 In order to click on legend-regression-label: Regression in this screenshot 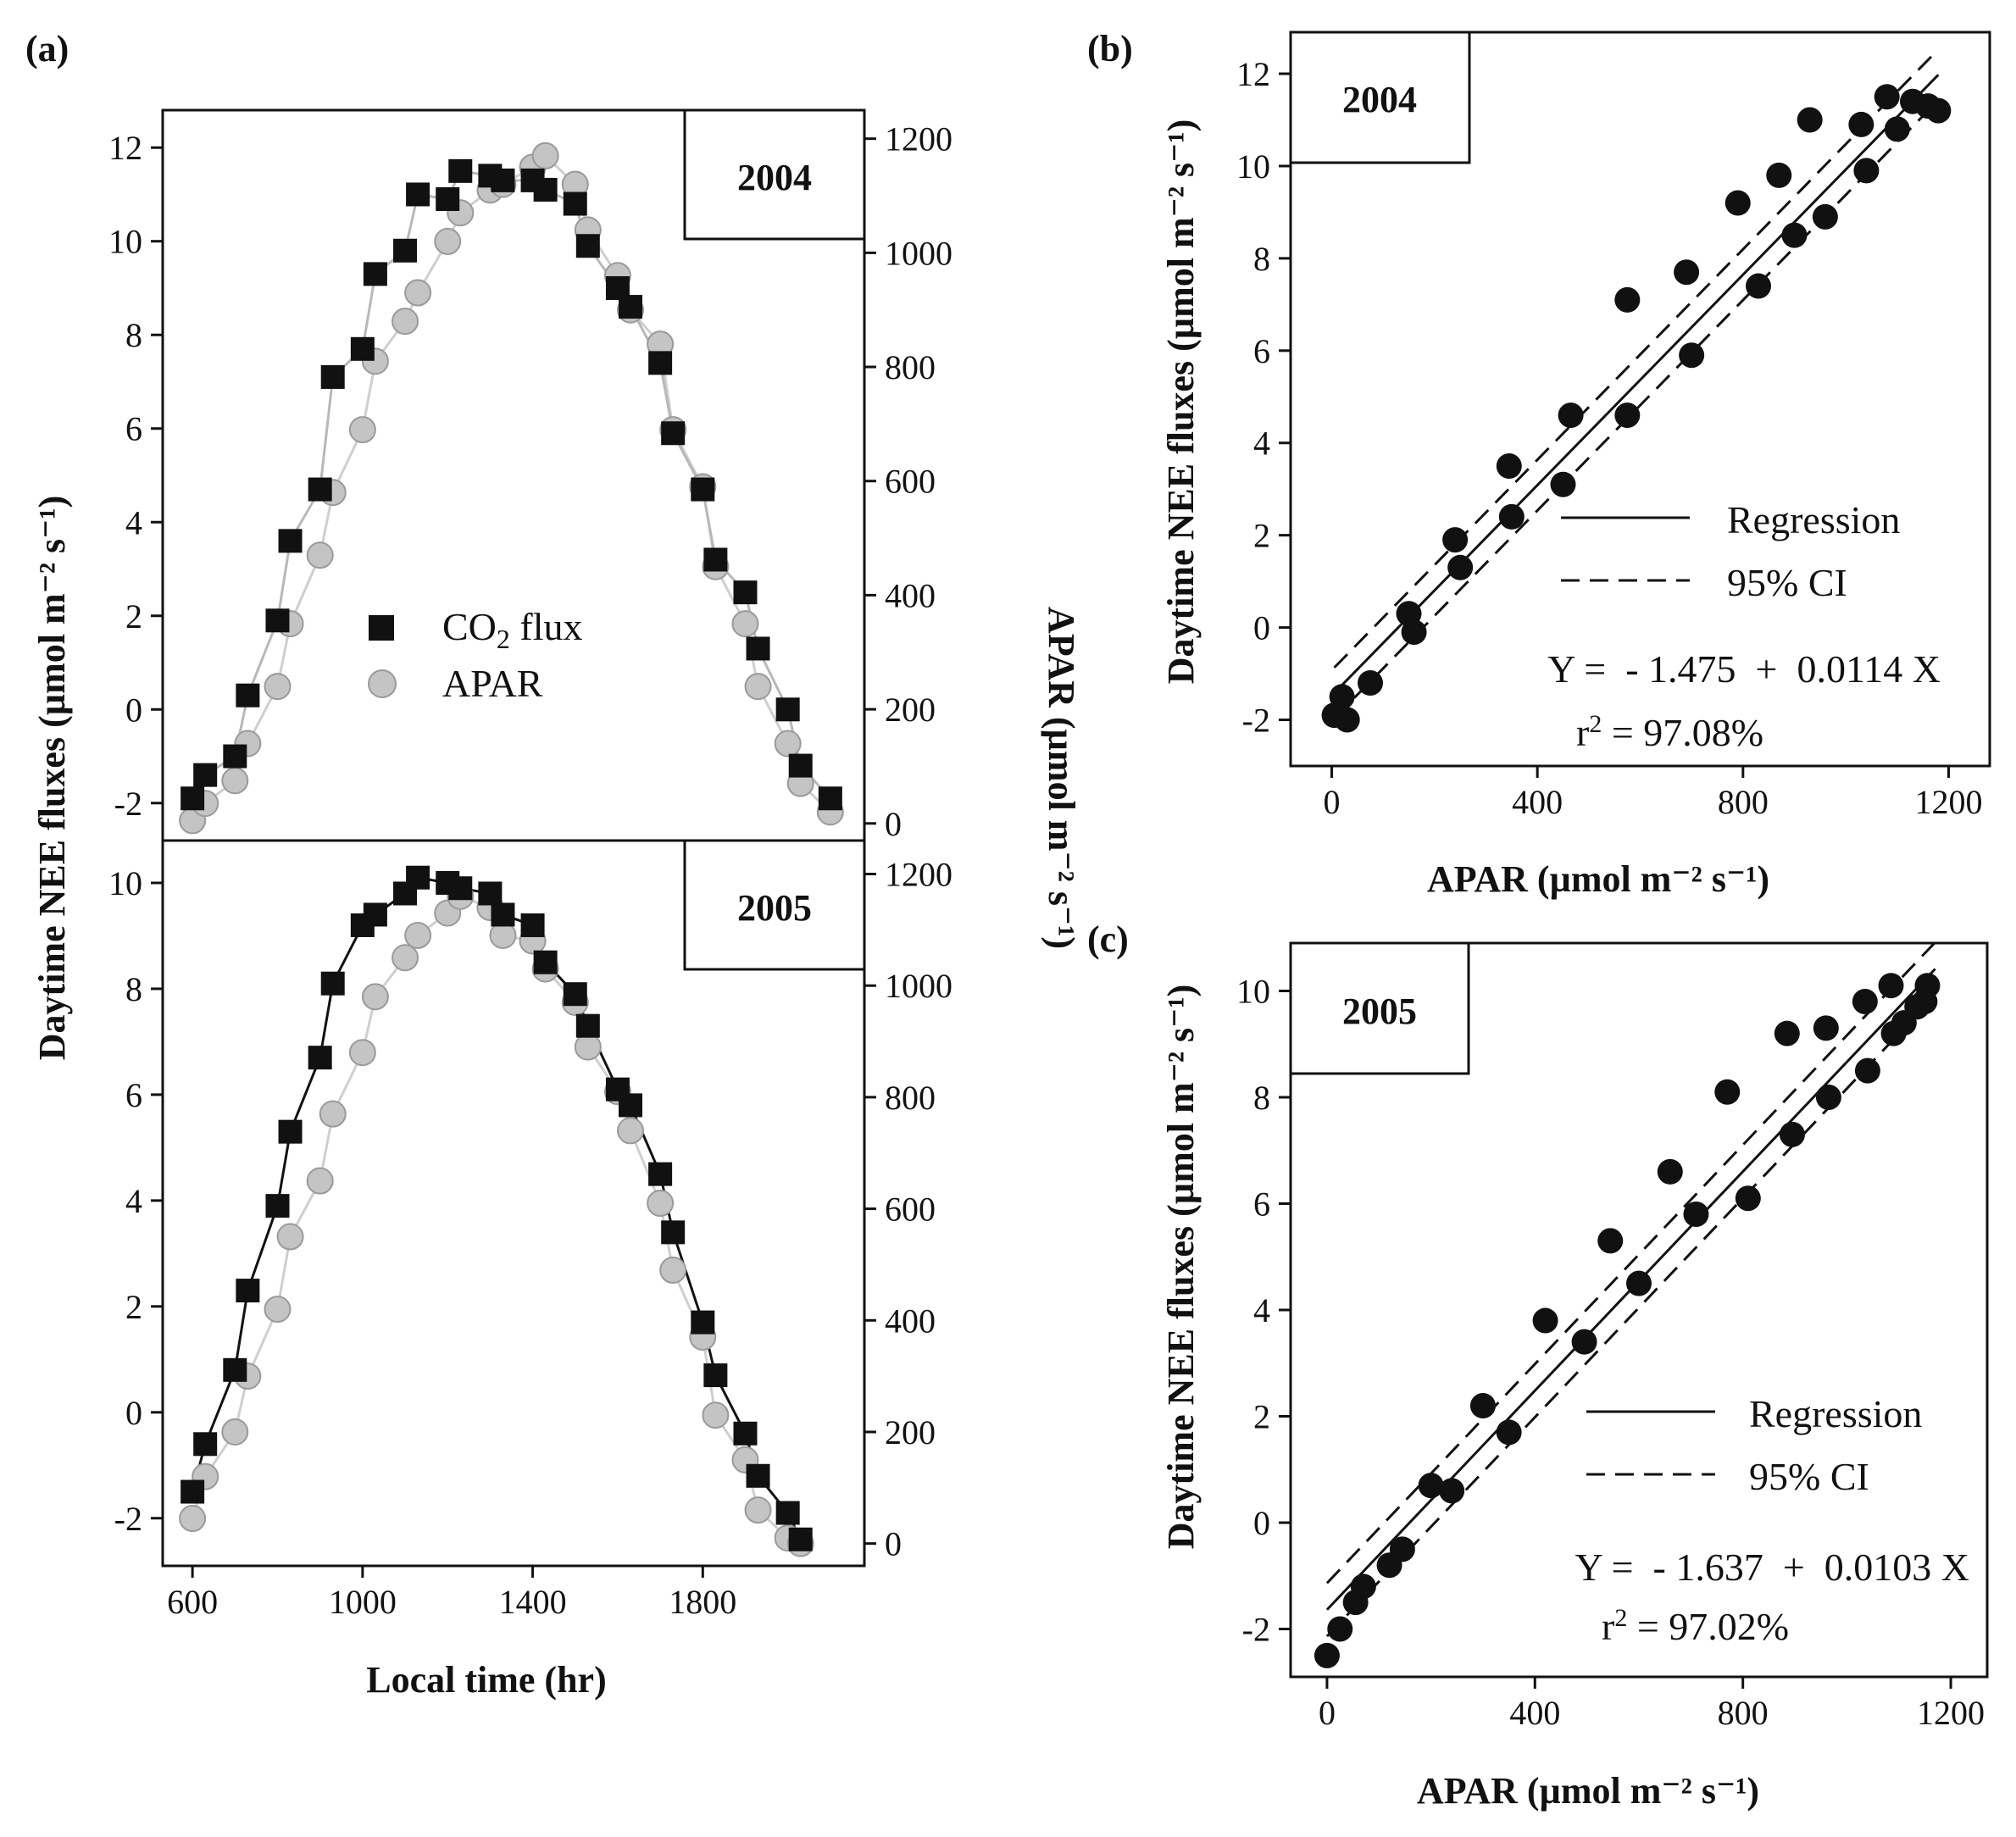, I will do `click(1813, 520)`.